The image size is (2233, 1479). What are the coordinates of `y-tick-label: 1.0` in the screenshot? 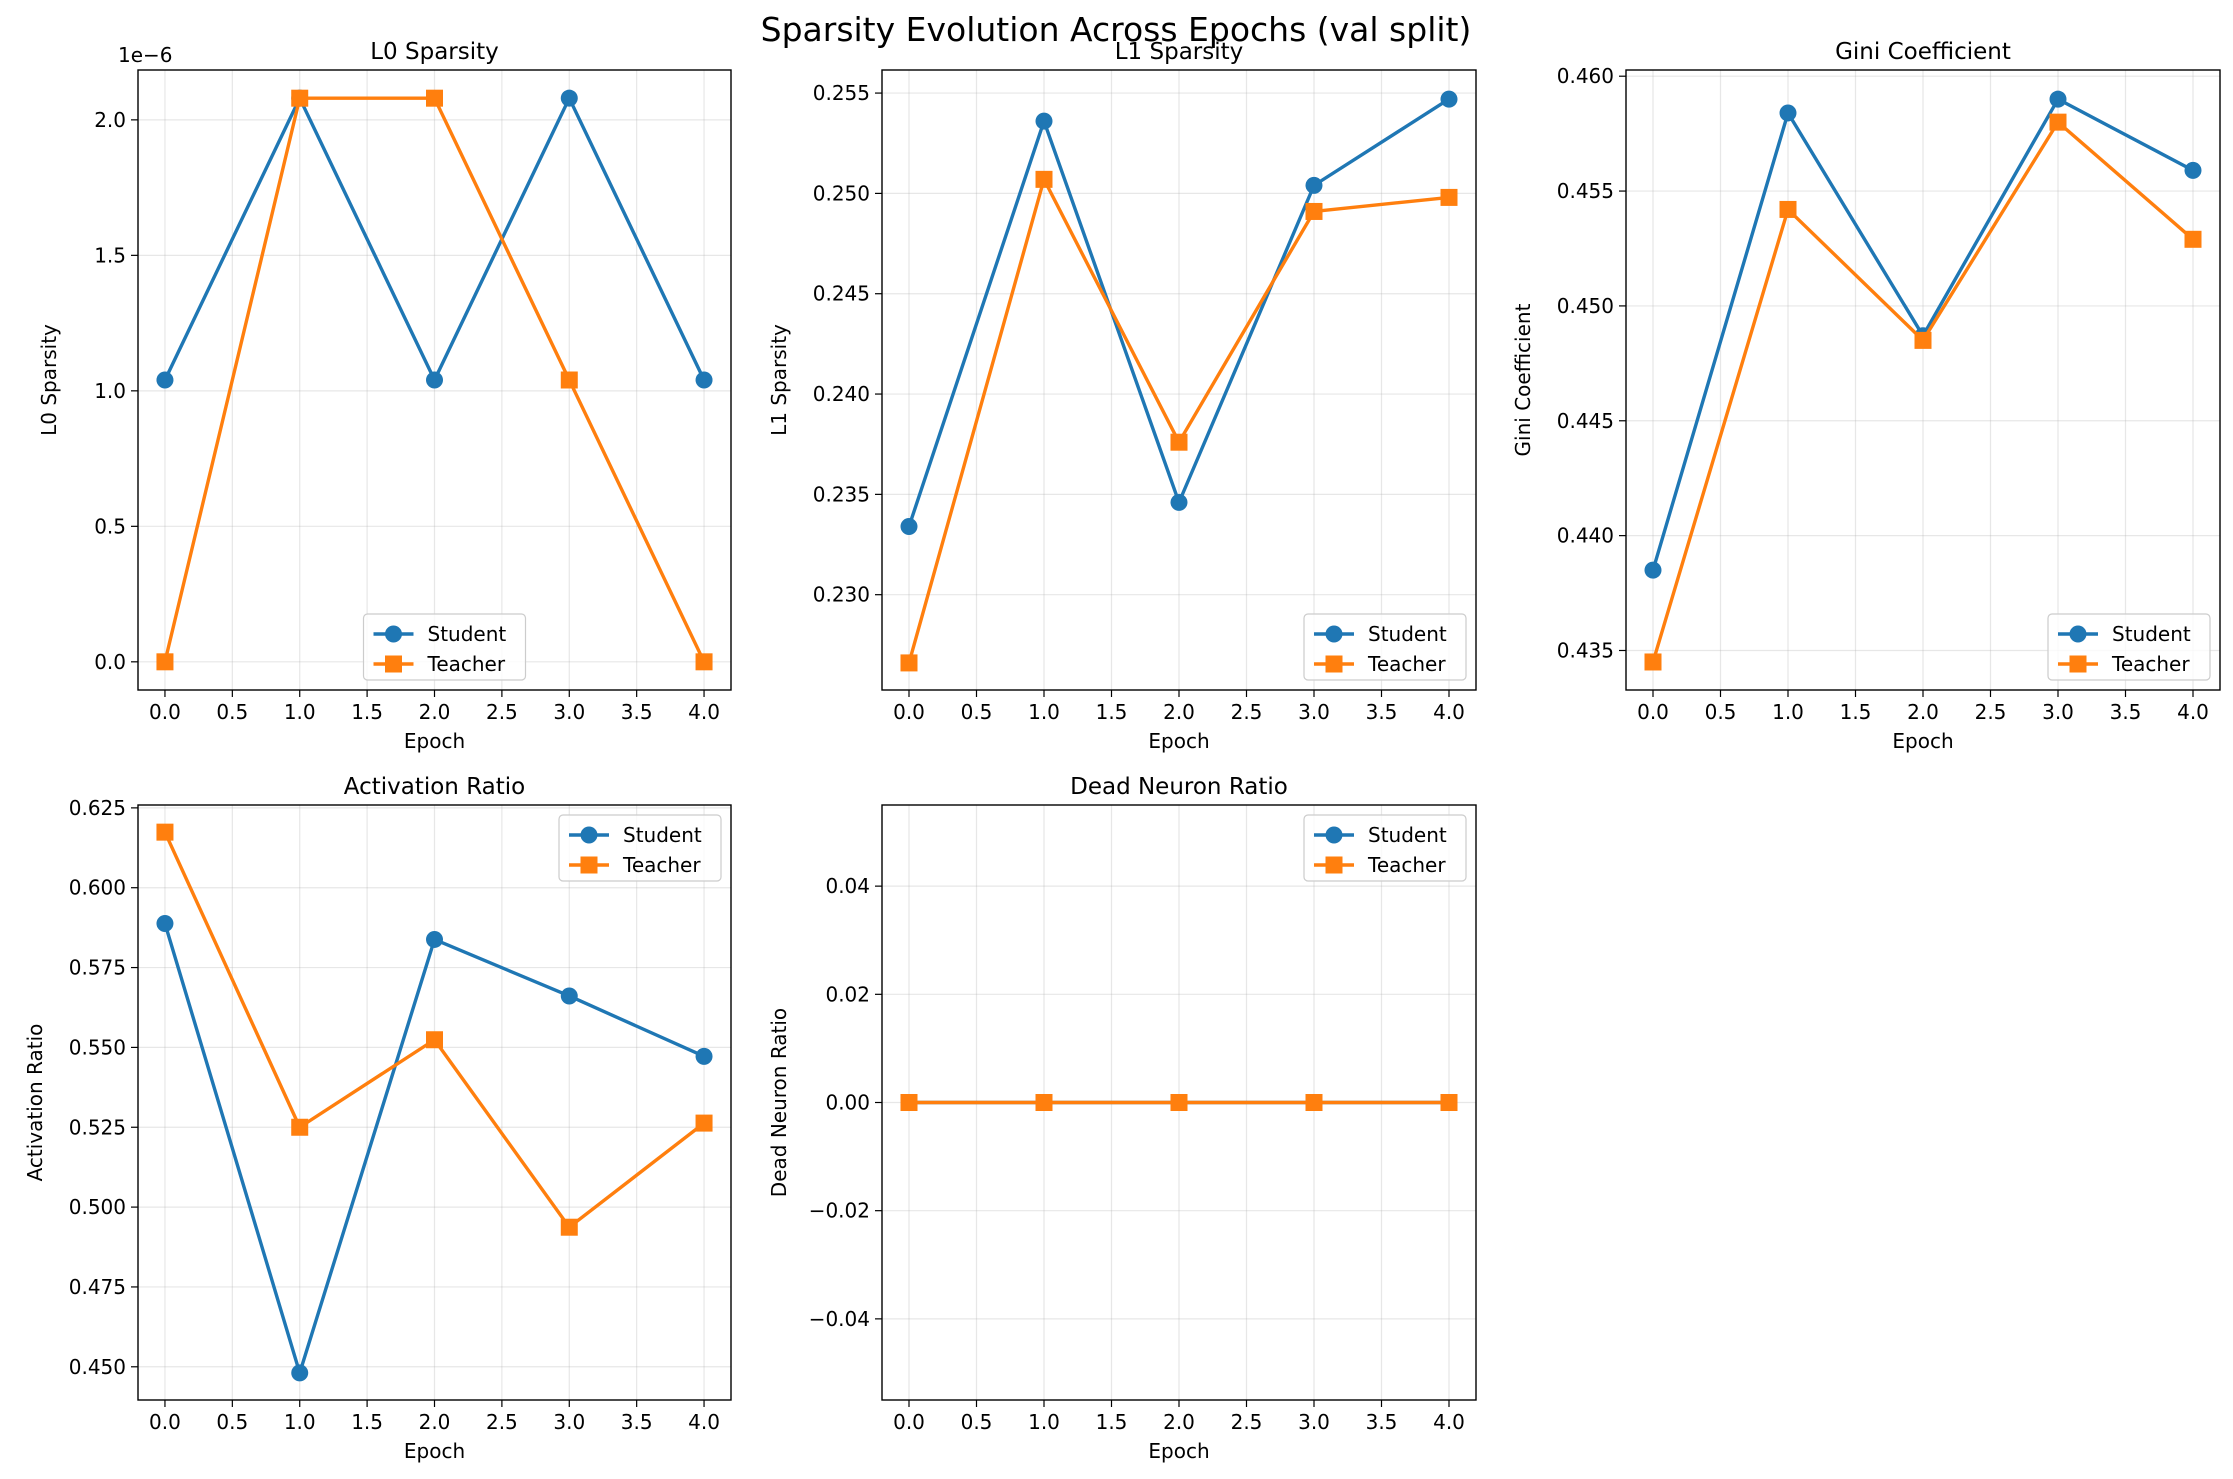 It's located at (110, 391).